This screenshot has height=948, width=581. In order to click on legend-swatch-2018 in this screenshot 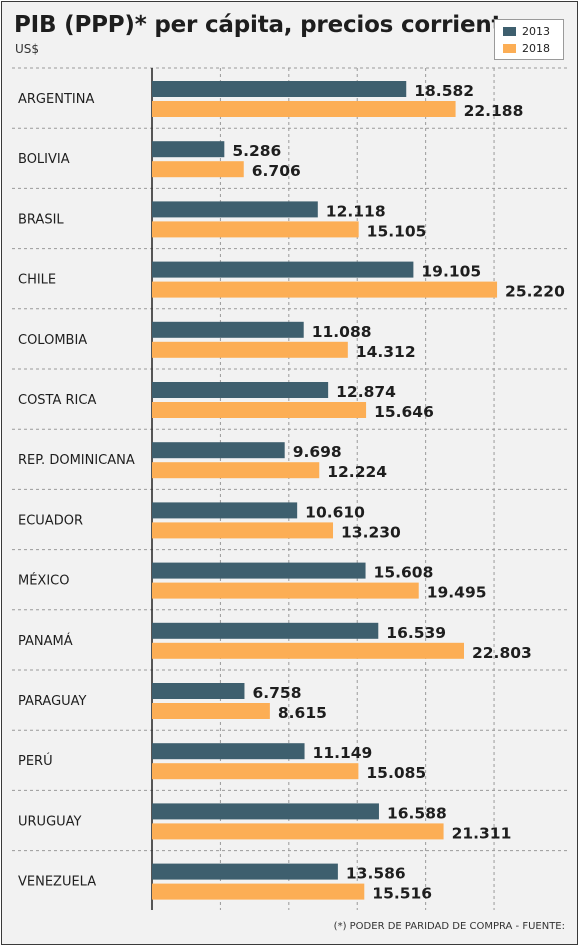, I will do `click(509, 48)`.